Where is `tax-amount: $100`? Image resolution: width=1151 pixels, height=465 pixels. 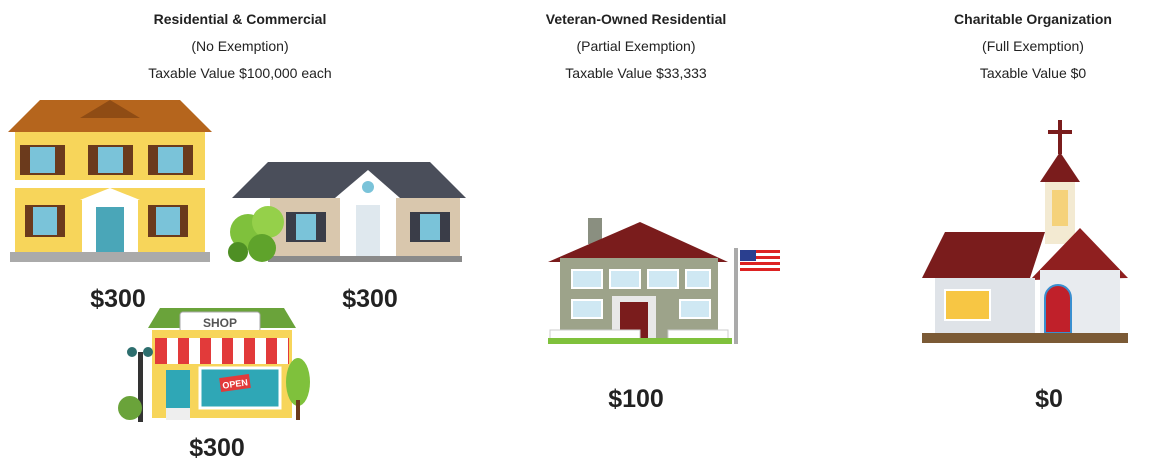 tax-amount: $100 is located at coordinates (636, 399).